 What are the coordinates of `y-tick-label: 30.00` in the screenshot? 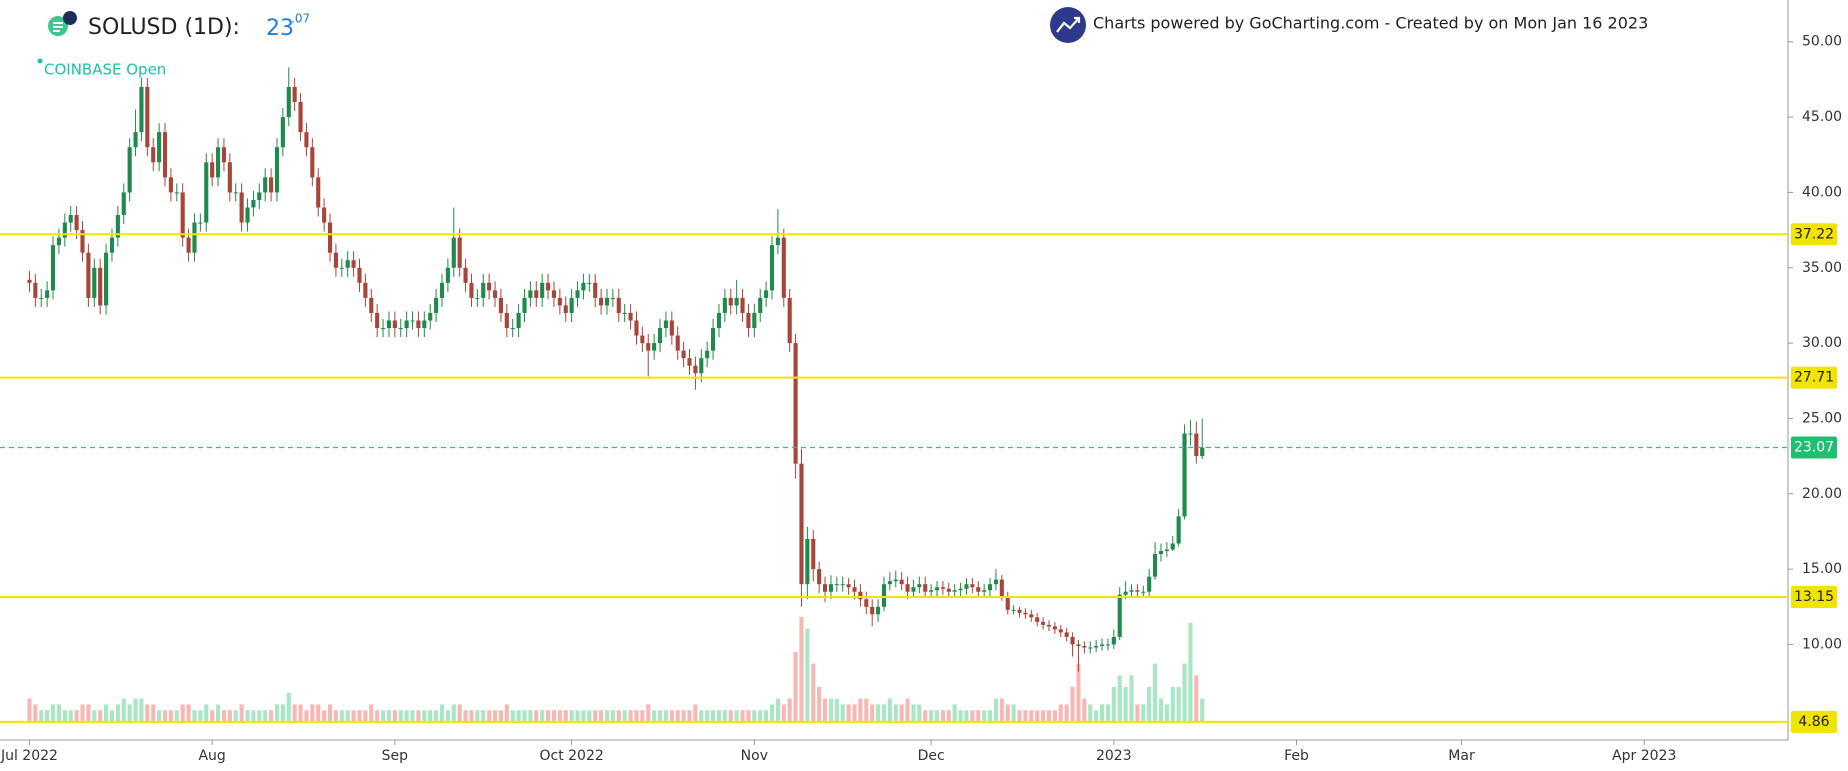 It's located at (1822, 343).